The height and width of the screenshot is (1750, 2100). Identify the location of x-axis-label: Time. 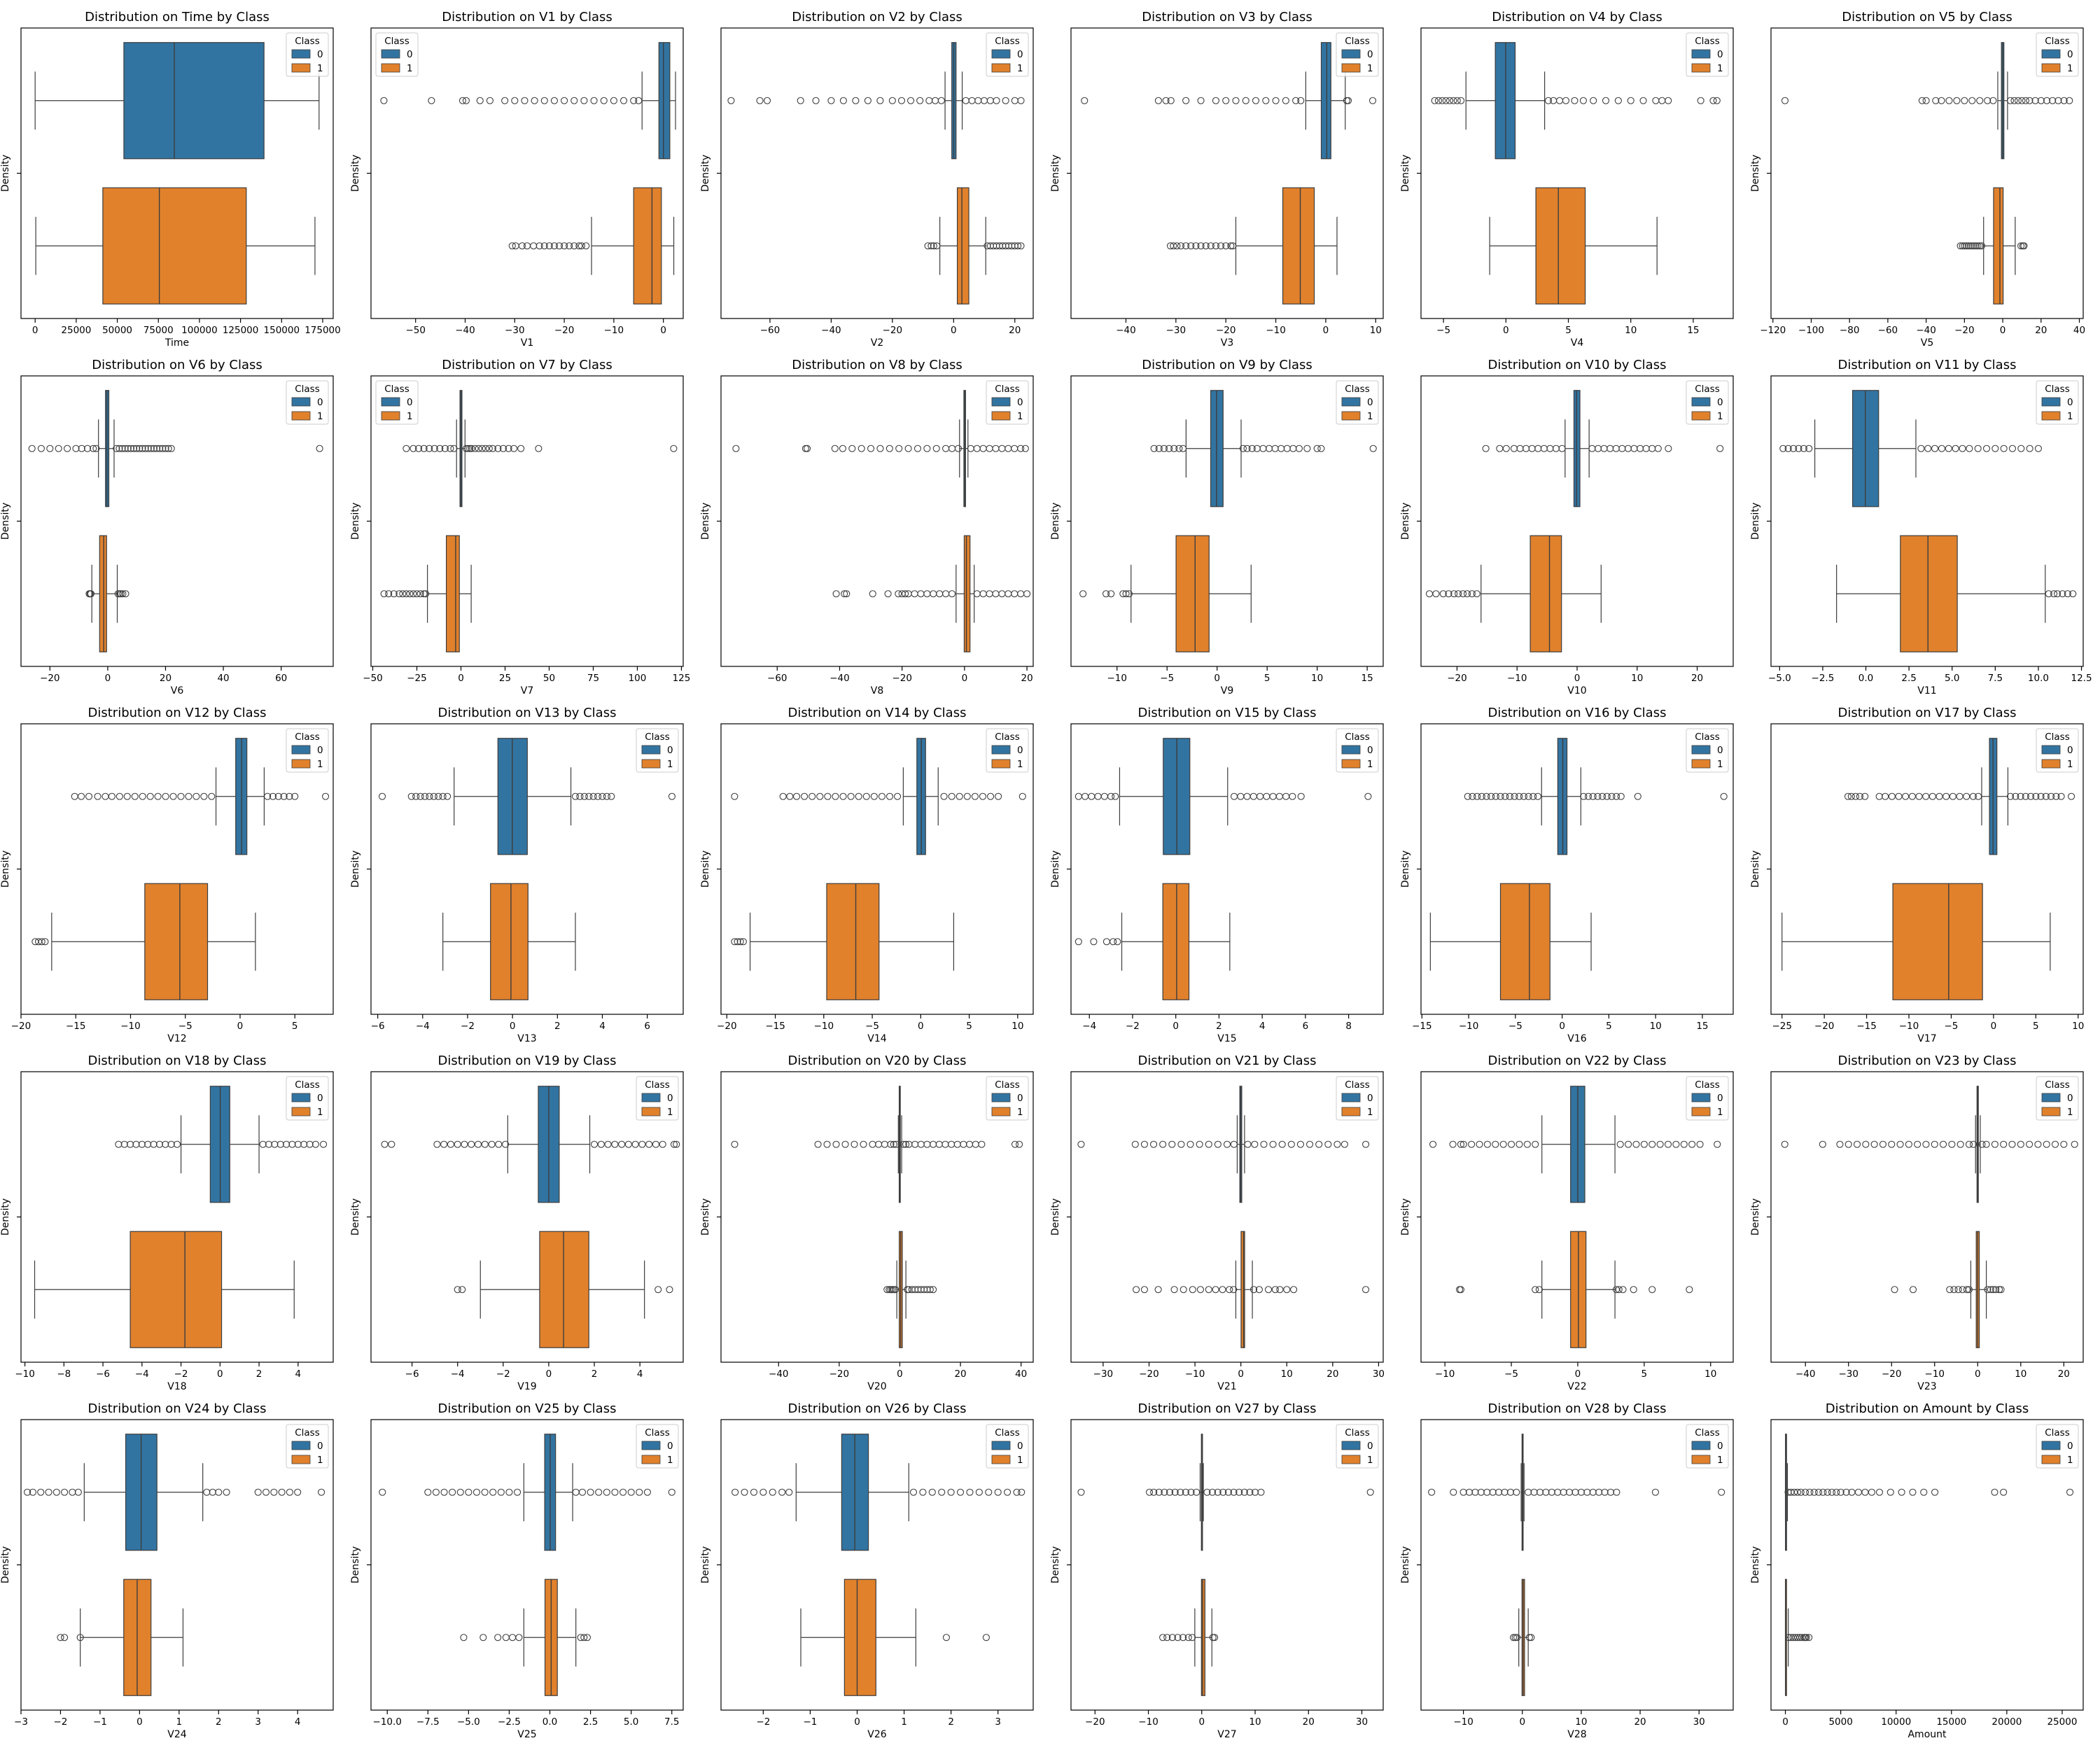
(176, 343).